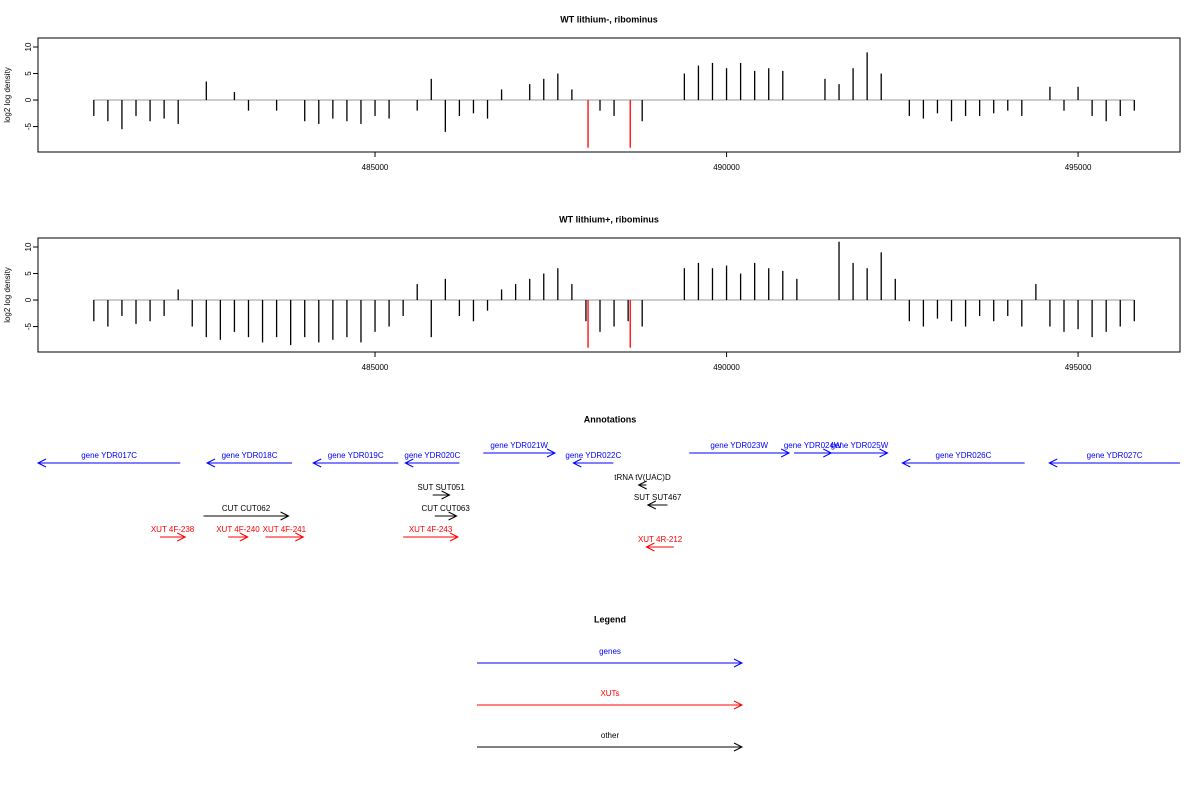 This screenshot has width=1200, height=800. I want to click on legend-label: genes, so click(610, 651).